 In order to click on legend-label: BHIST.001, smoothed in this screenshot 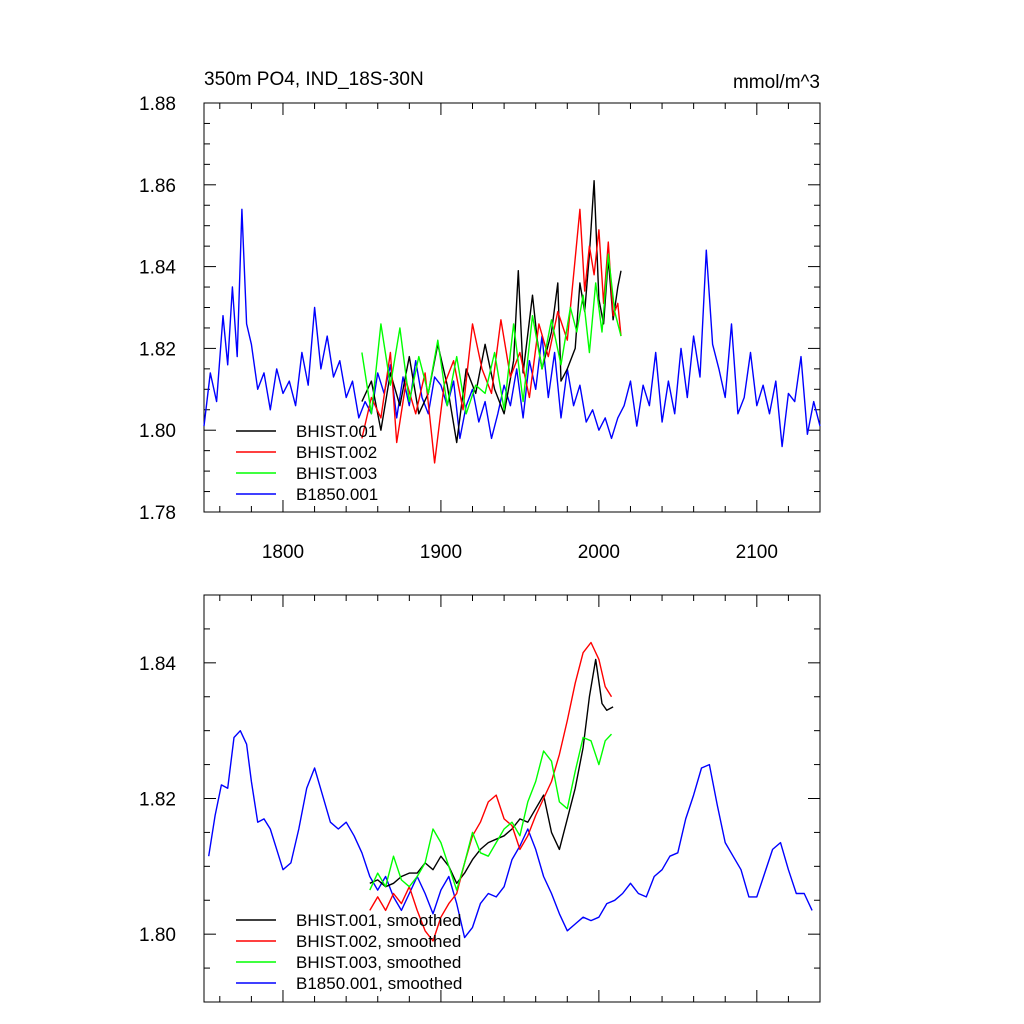, I will do `click(378, 920)`.